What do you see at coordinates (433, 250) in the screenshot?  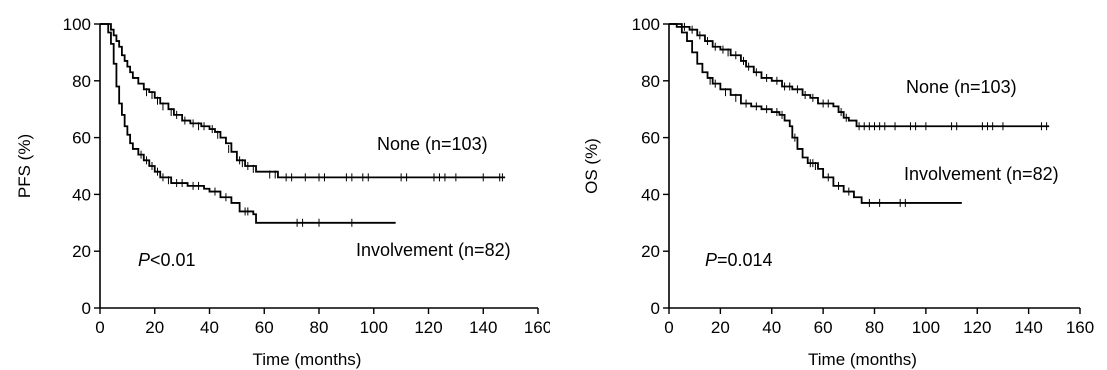 I see `pfs-series-involvement-label: Involvement (n=82)` at bounding box center [433, 250].